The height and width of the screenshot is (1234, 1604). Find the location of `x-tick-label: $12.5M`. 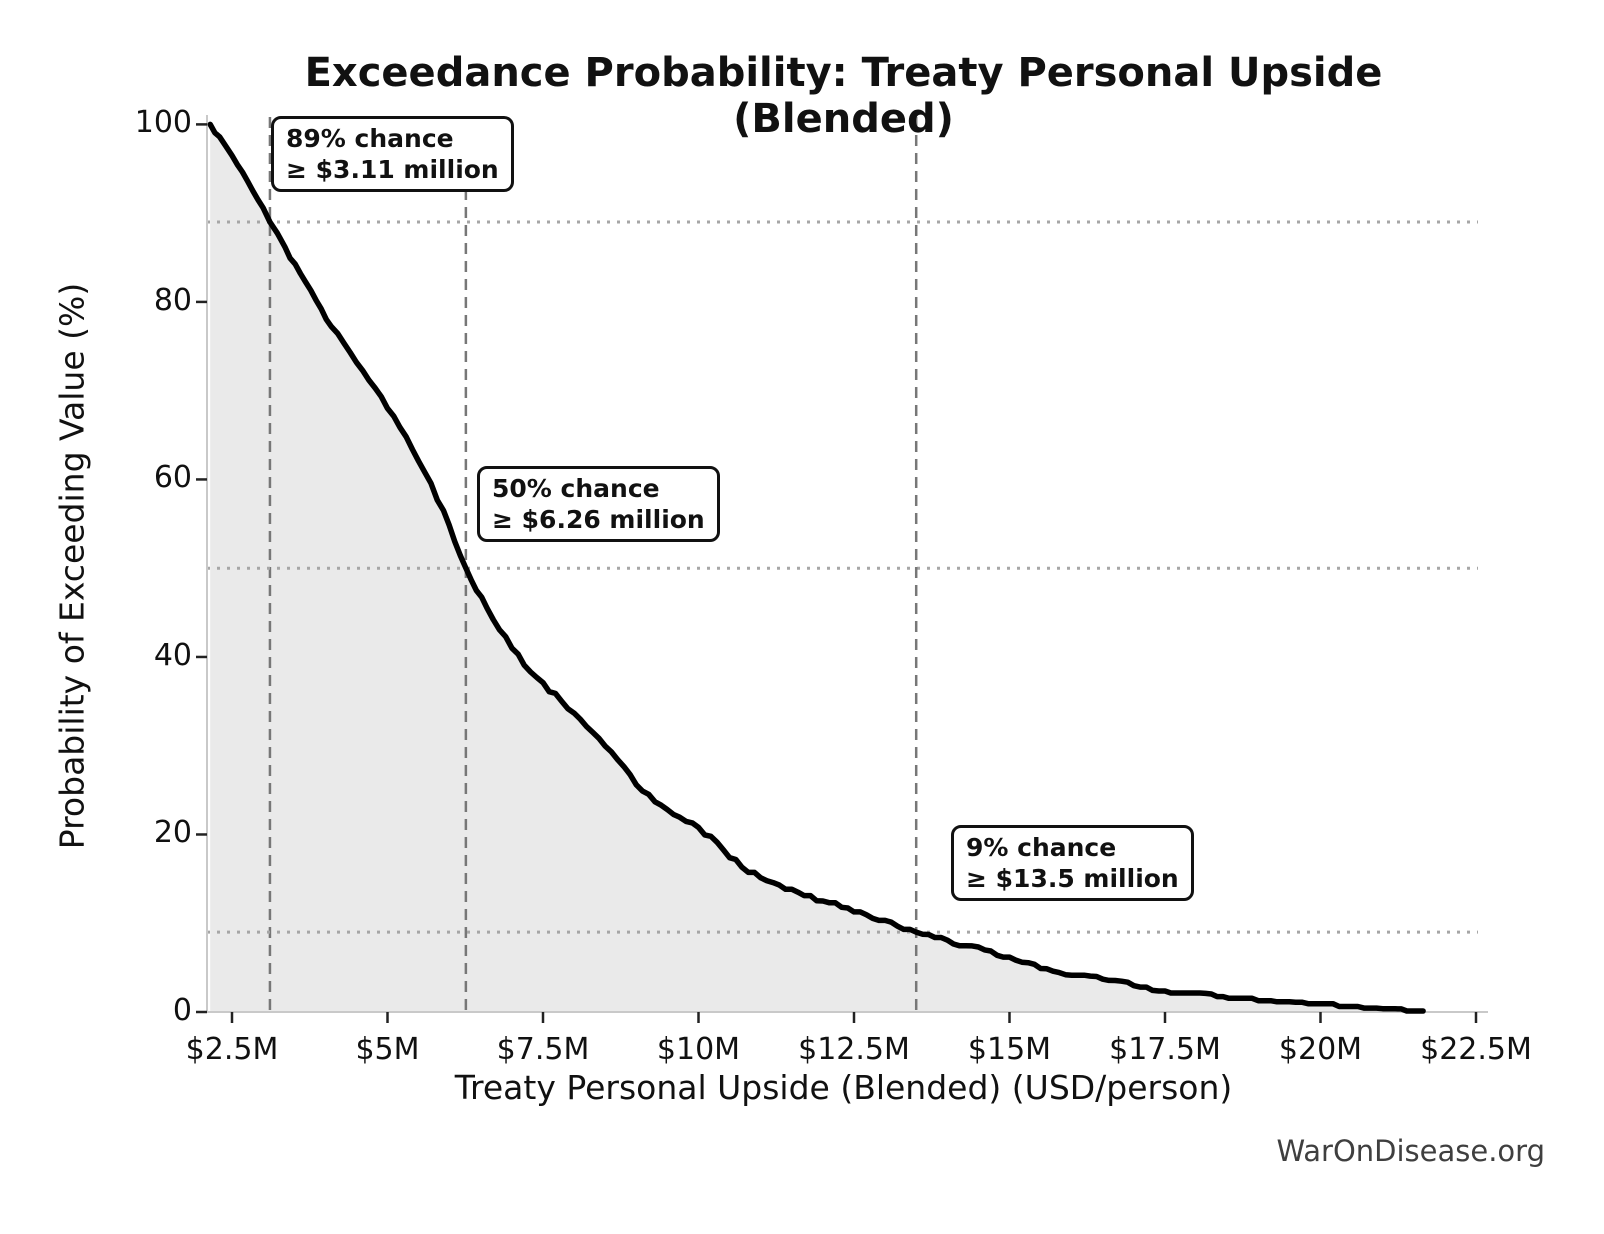

x-tick-label: $12.5M is located at coordinates (854, 1049).